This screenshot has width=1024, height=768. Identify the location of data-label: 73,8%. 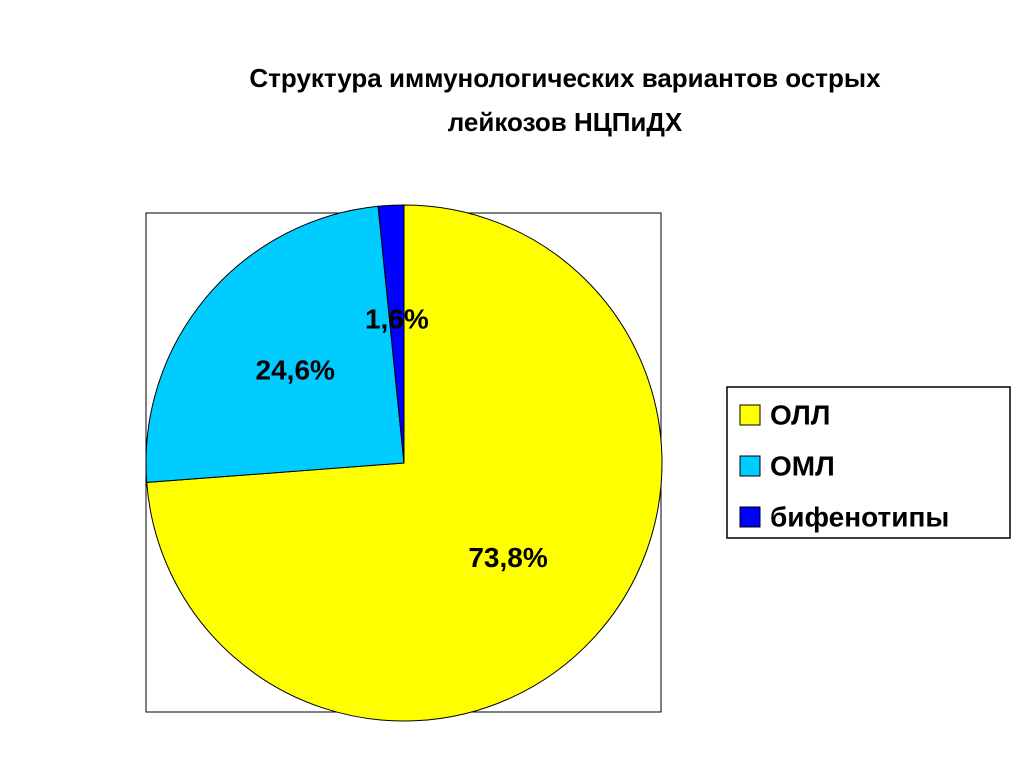
(507, 557).